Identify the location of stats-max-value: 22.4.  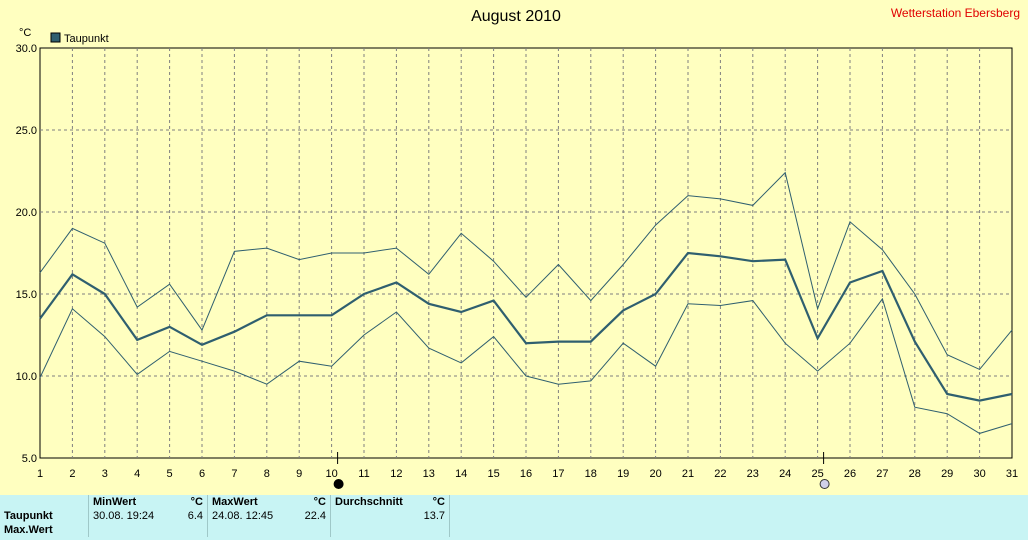
(315, 516).